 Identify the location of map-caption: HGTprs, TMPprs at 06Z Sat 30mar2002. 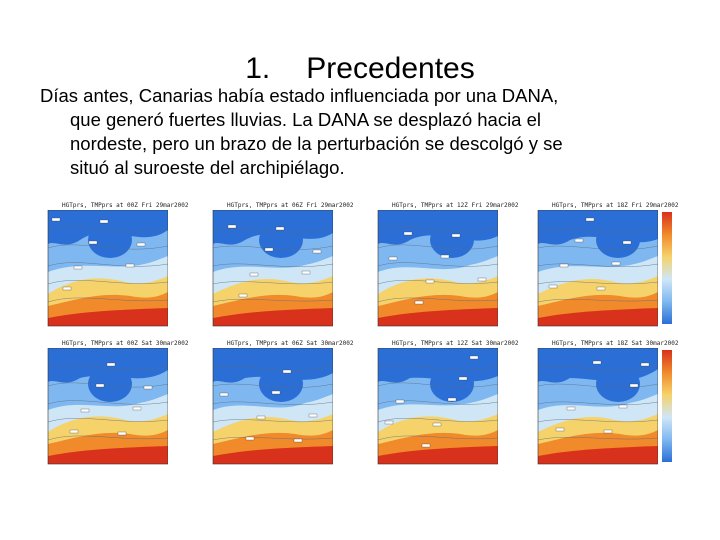
(290, 343).